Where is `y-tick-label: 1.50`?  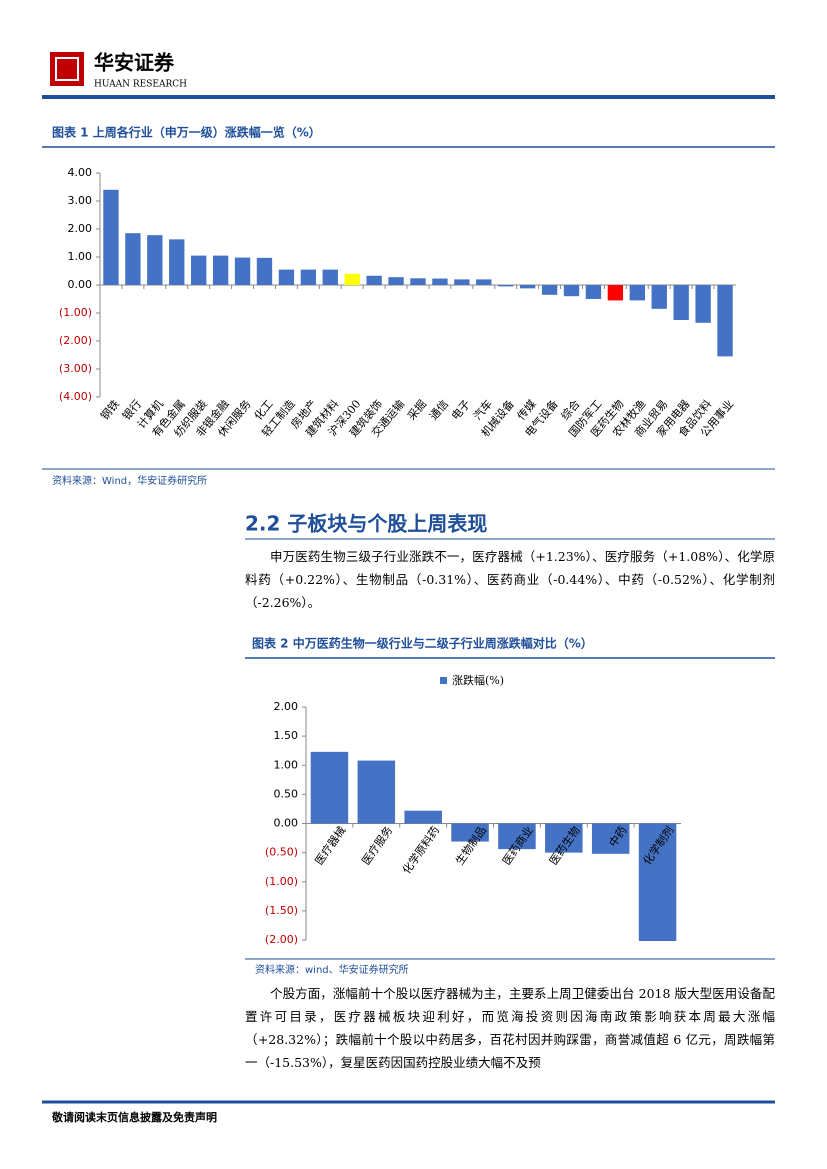
y-tick-label: 1.50 is located at coordinates (286, 735).